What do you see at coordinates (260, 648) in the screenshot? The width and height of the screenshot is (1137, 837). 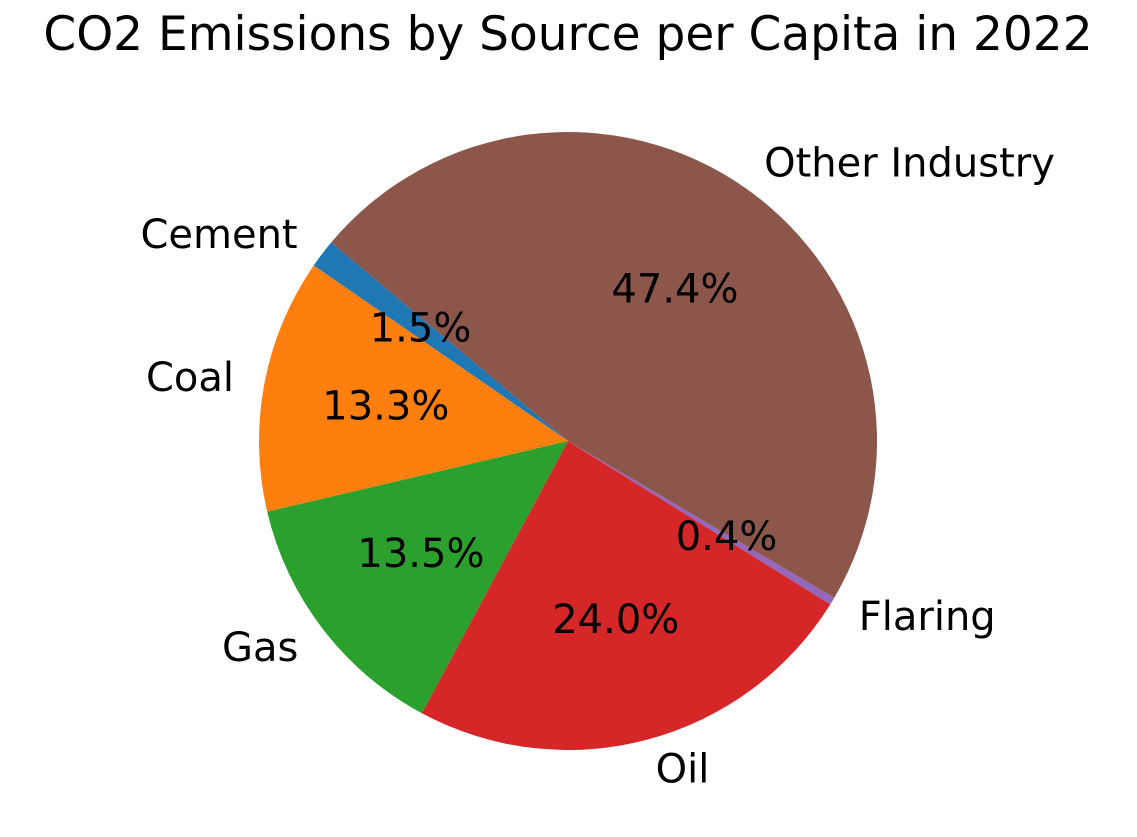 I see `slice-label: Gas` at bounding box center [260, 648].